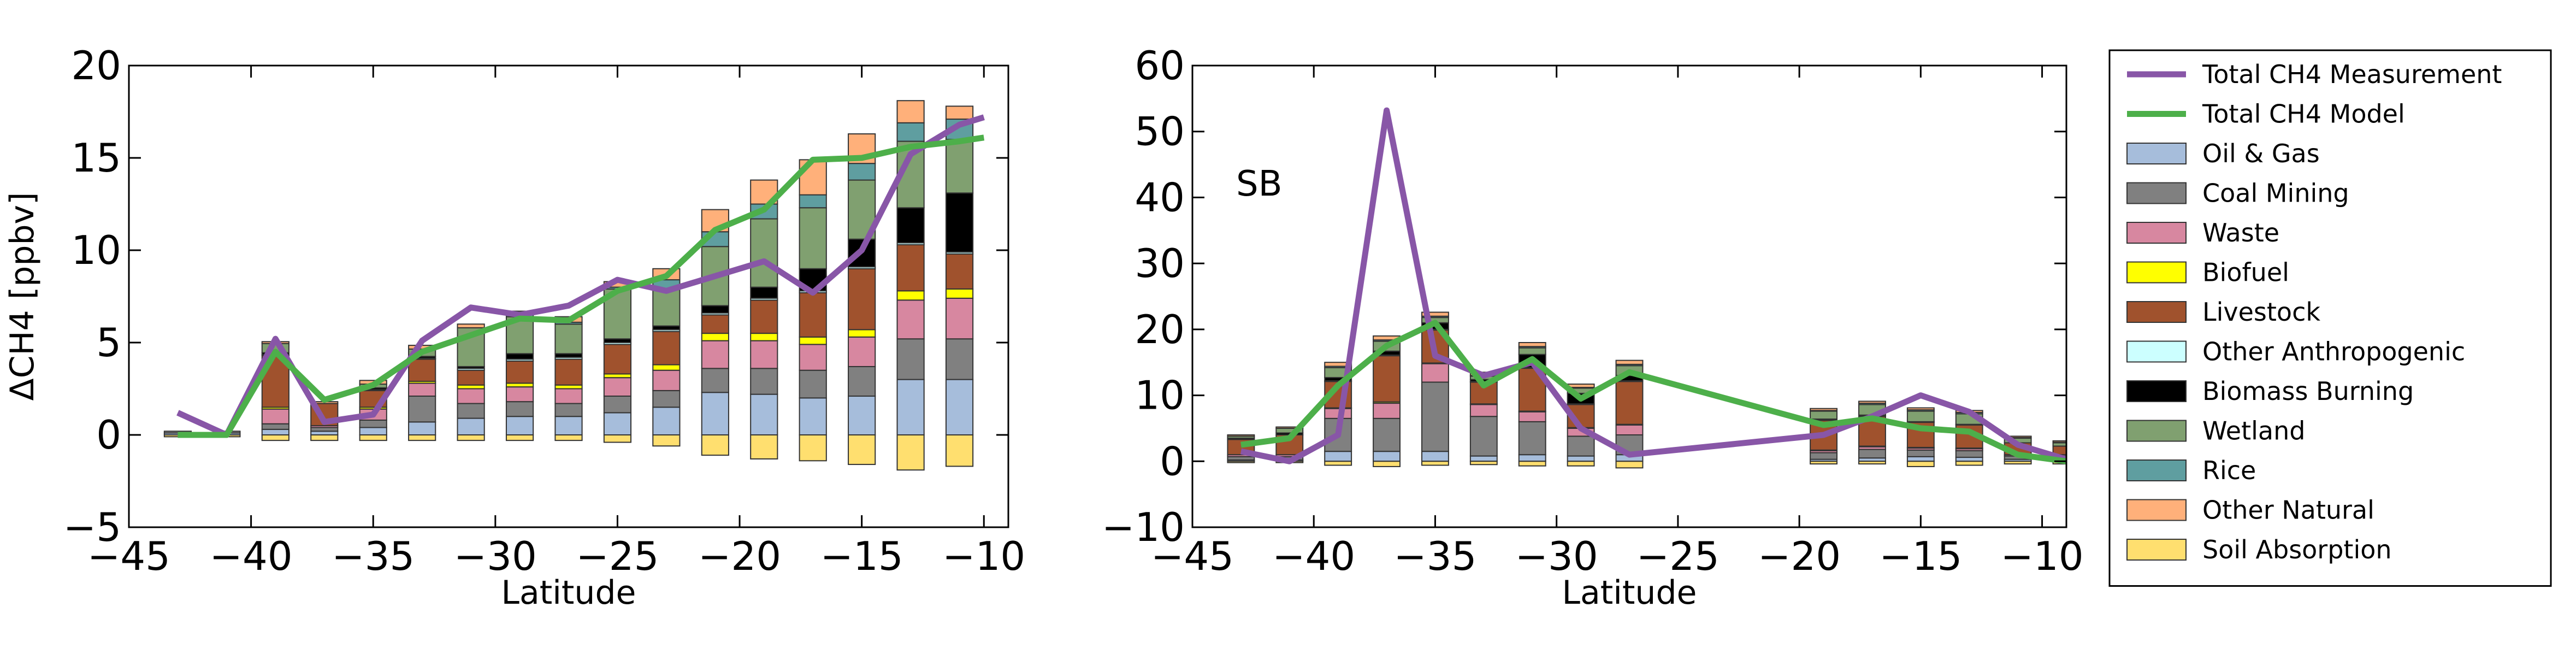  I want to click on x-axis-label: Latitude, so click(1629, 593).